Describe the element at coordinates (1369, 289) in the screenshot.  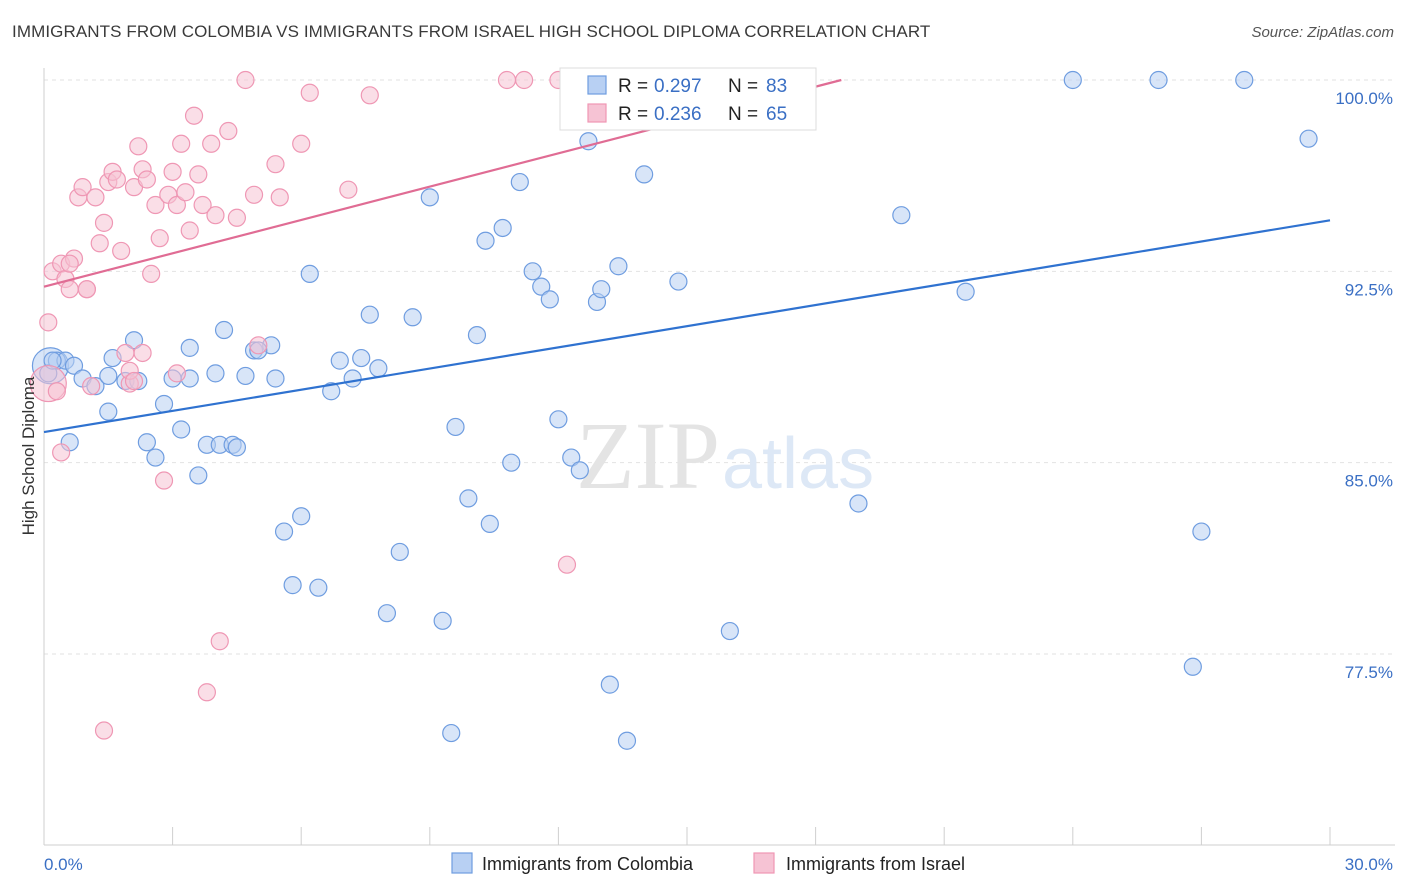
I see `y-tick-label-1: 92.5%` at that location.